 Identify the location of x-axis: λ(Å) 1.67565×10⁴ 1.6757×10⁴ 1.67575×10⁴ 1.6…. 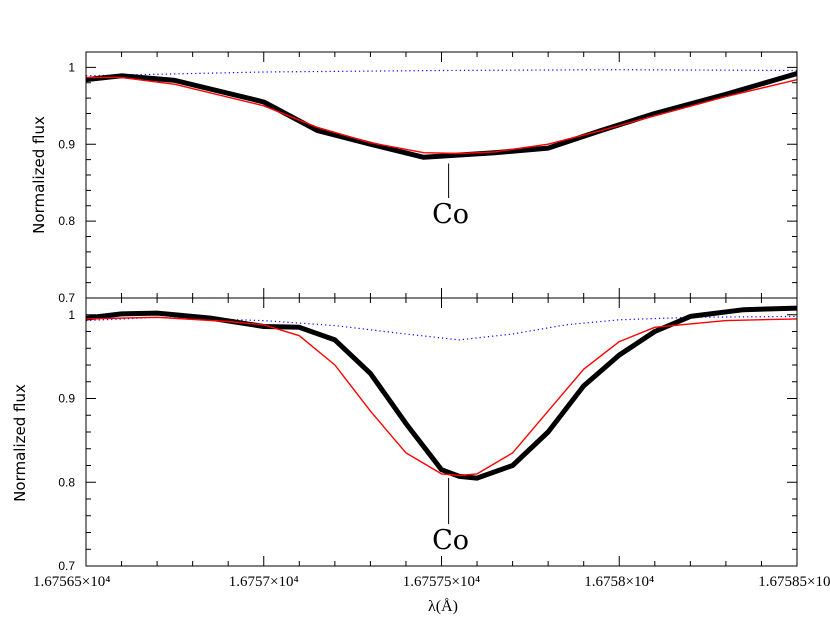
(431, 594).